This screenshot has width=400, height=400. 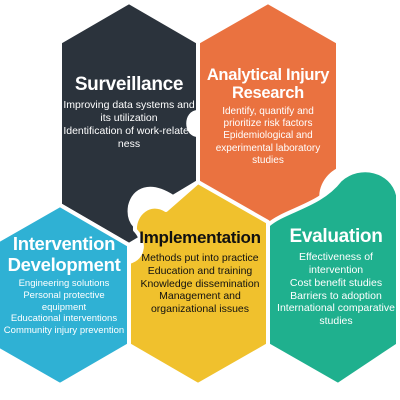 I want to click on evaluation-item: International comparative studies, so click(x=336, y=315).